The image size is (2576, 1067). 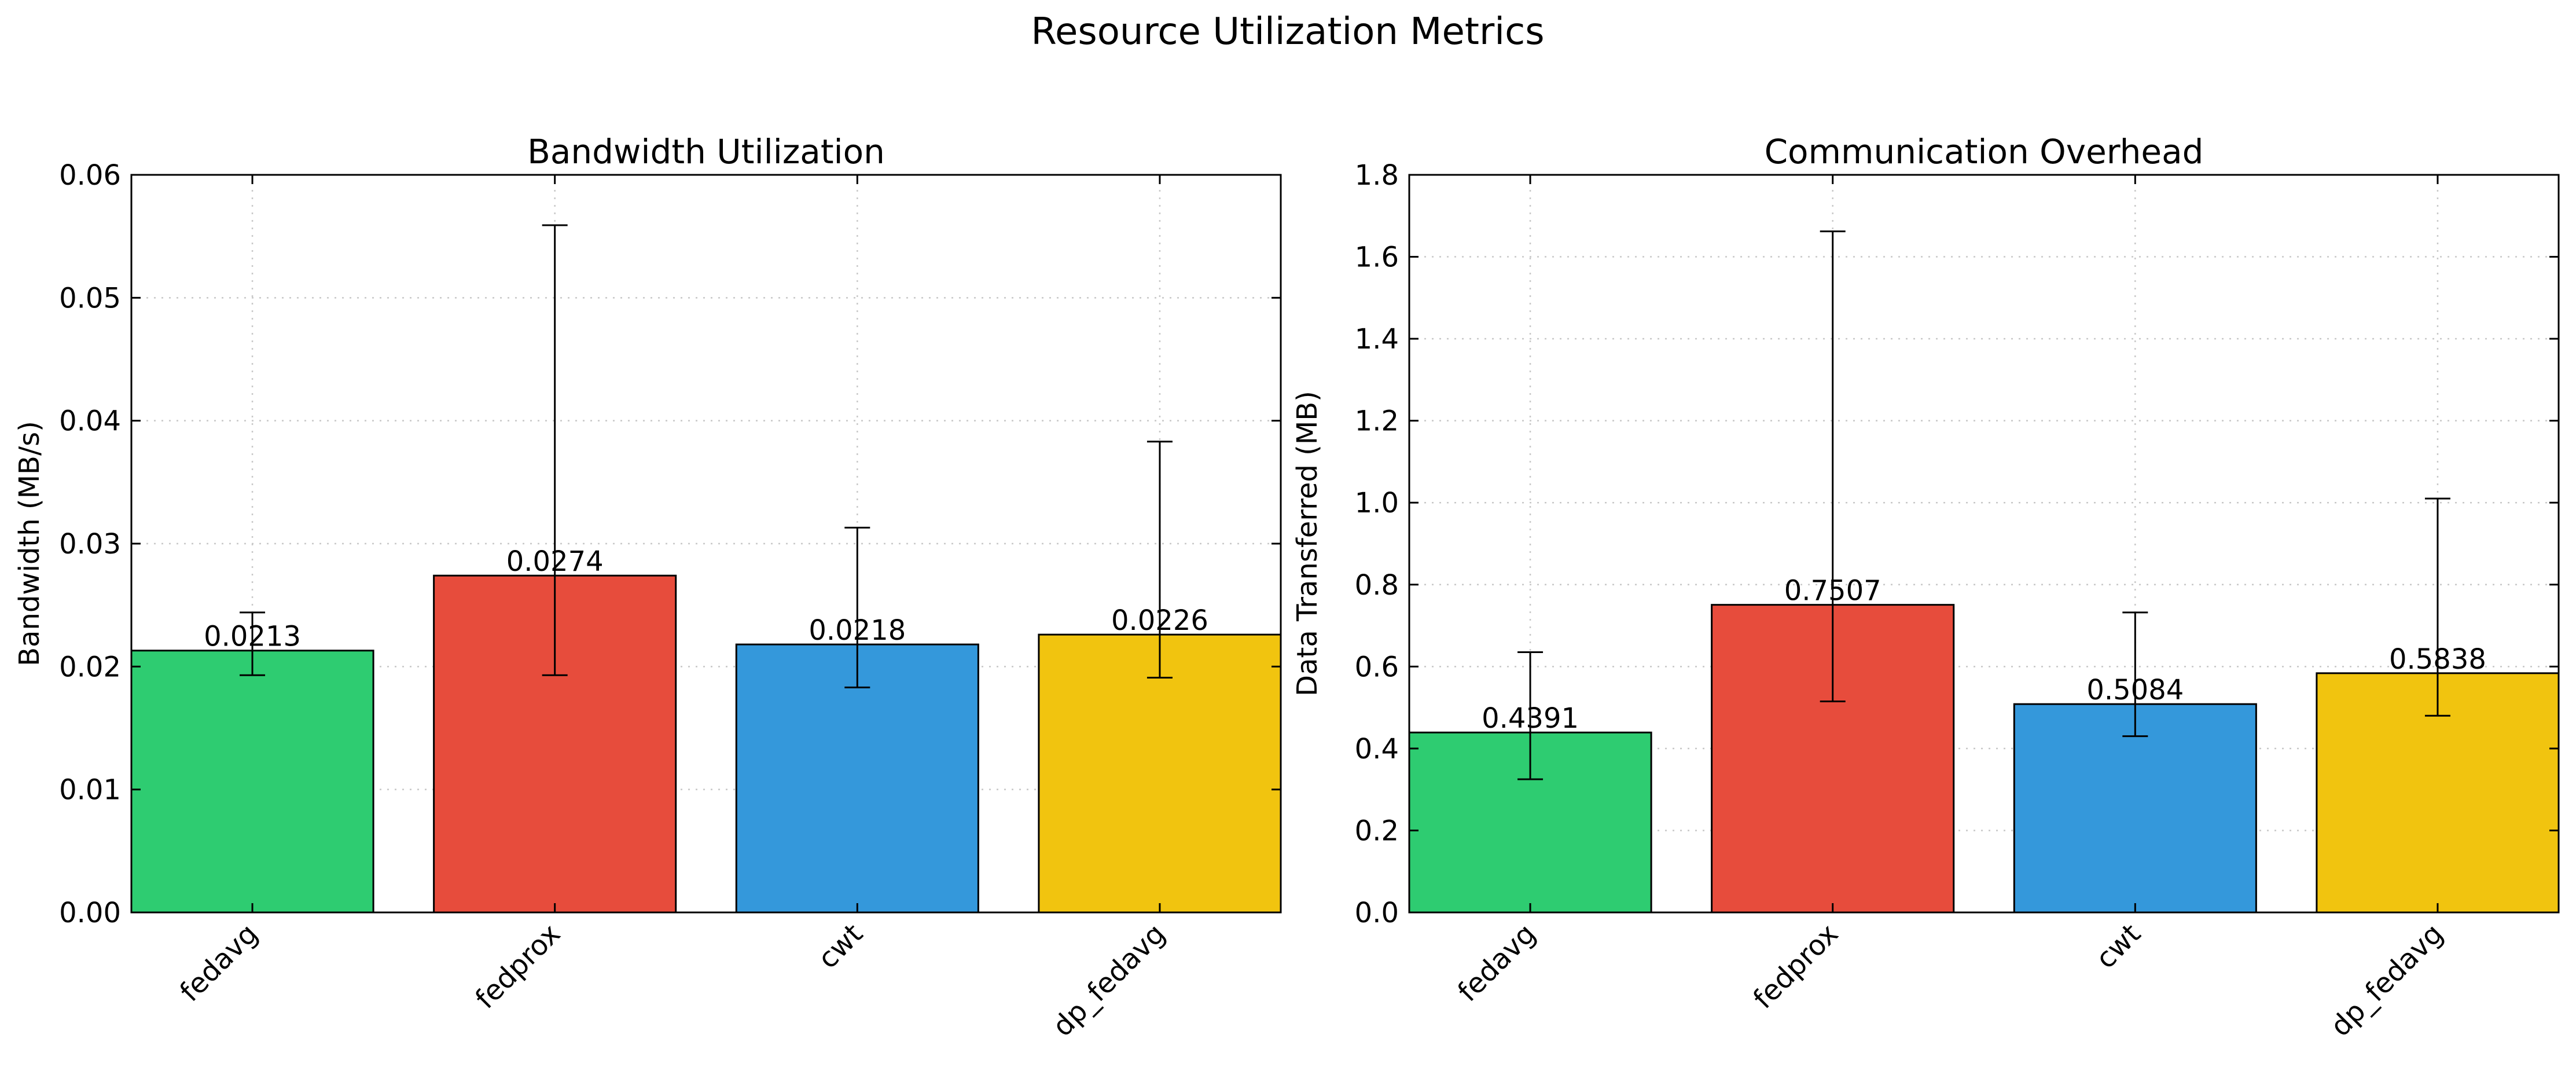 I want to click on y-axis-label: Bandwidth (MB/s), so click(x=29, y=543).